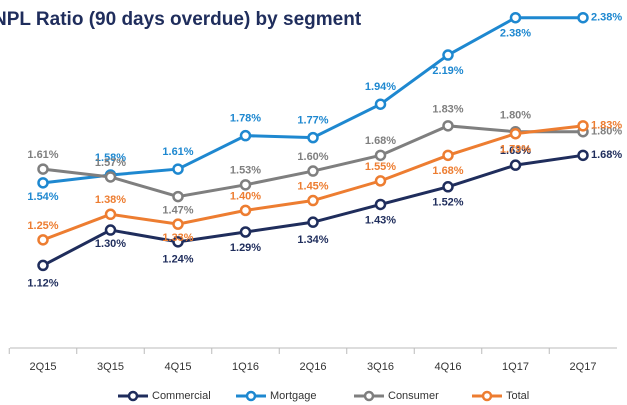 This screenshot has width=627, height=405. Describe the element at coordinates (110, 163) in the screenshot. I see `data-label: 1.57%` at that location.